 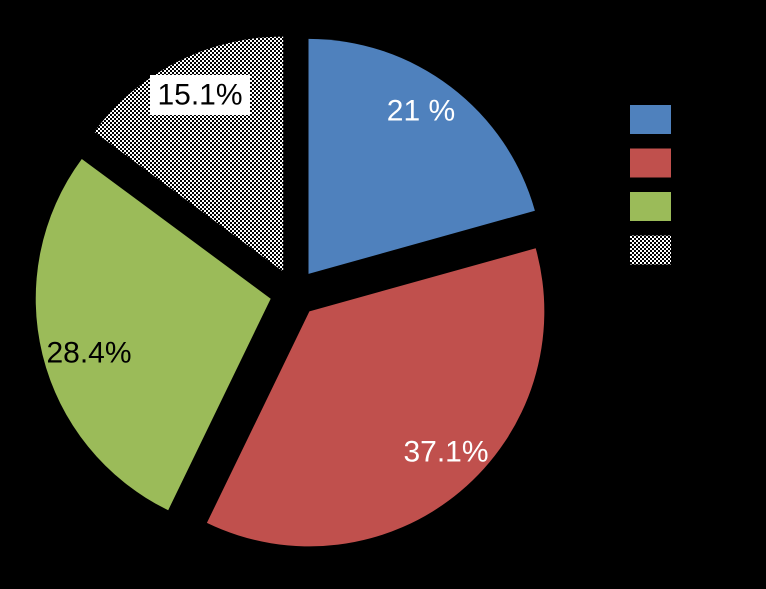 I want to click on slice-label-background-checker, so click(x=200, y=95).